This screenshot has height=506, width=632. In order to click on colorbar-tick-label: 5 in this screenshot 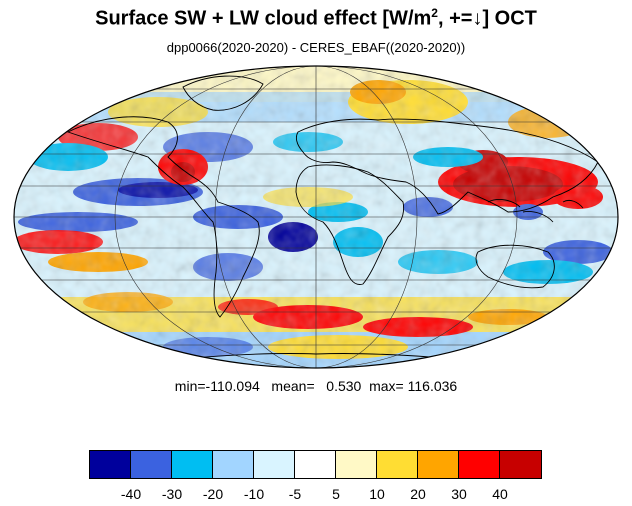, I will do `click(336, 494)`.